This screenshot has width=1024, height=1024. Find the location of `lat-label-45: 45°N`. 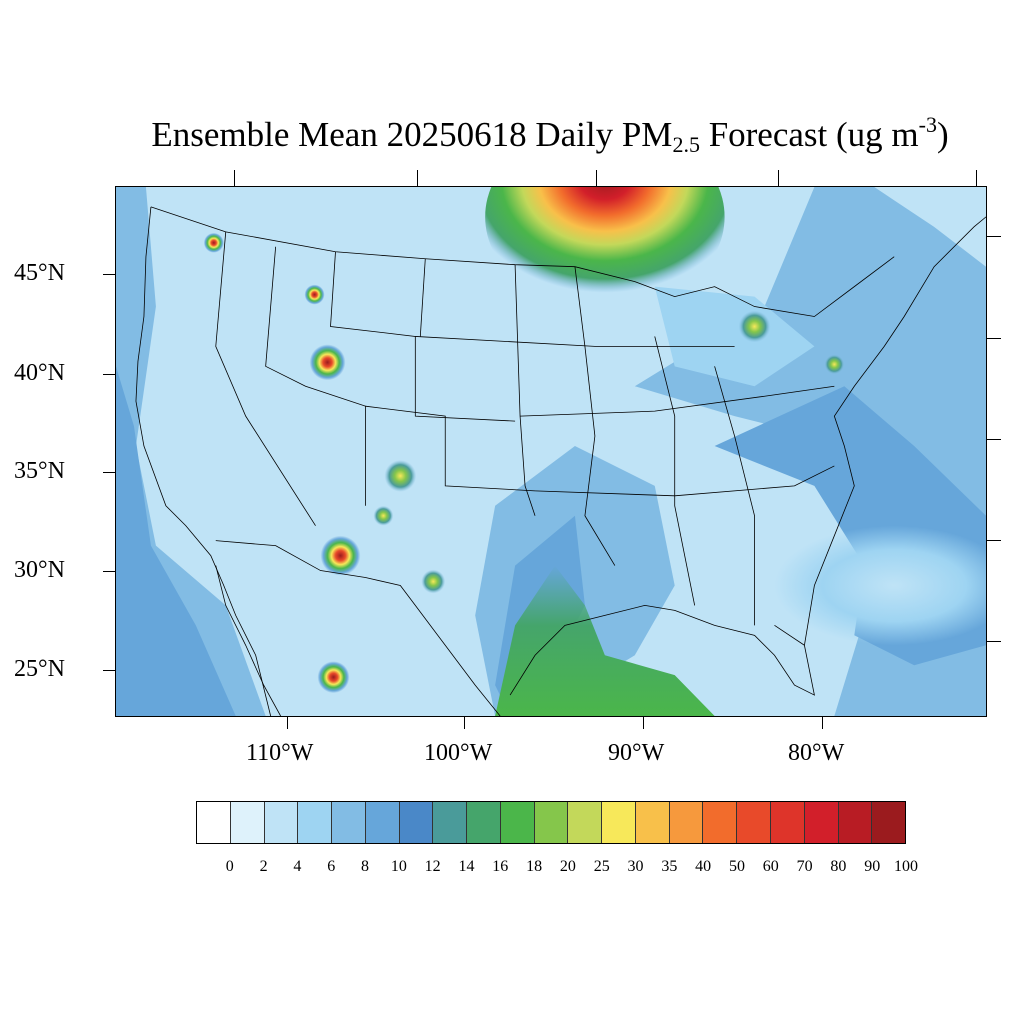

lat-label-45: 45°N is located at coordinates (39, 273).